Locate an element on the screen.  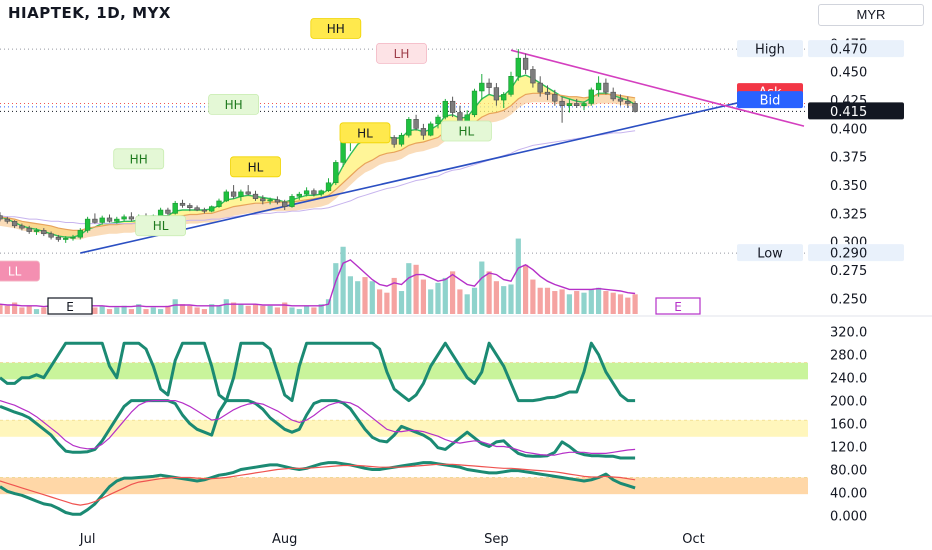
oscillator-tick-label: 0.000 is located at coordinates (848, 516).